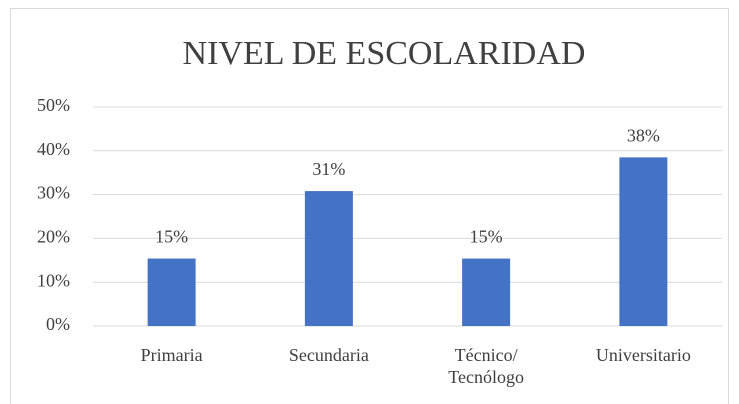  What do you see at coordinates (486, 366) in the screenshot?
I see `x-tick-label: Técnico/ Tecnólogo` at bounding box center [486, 366].